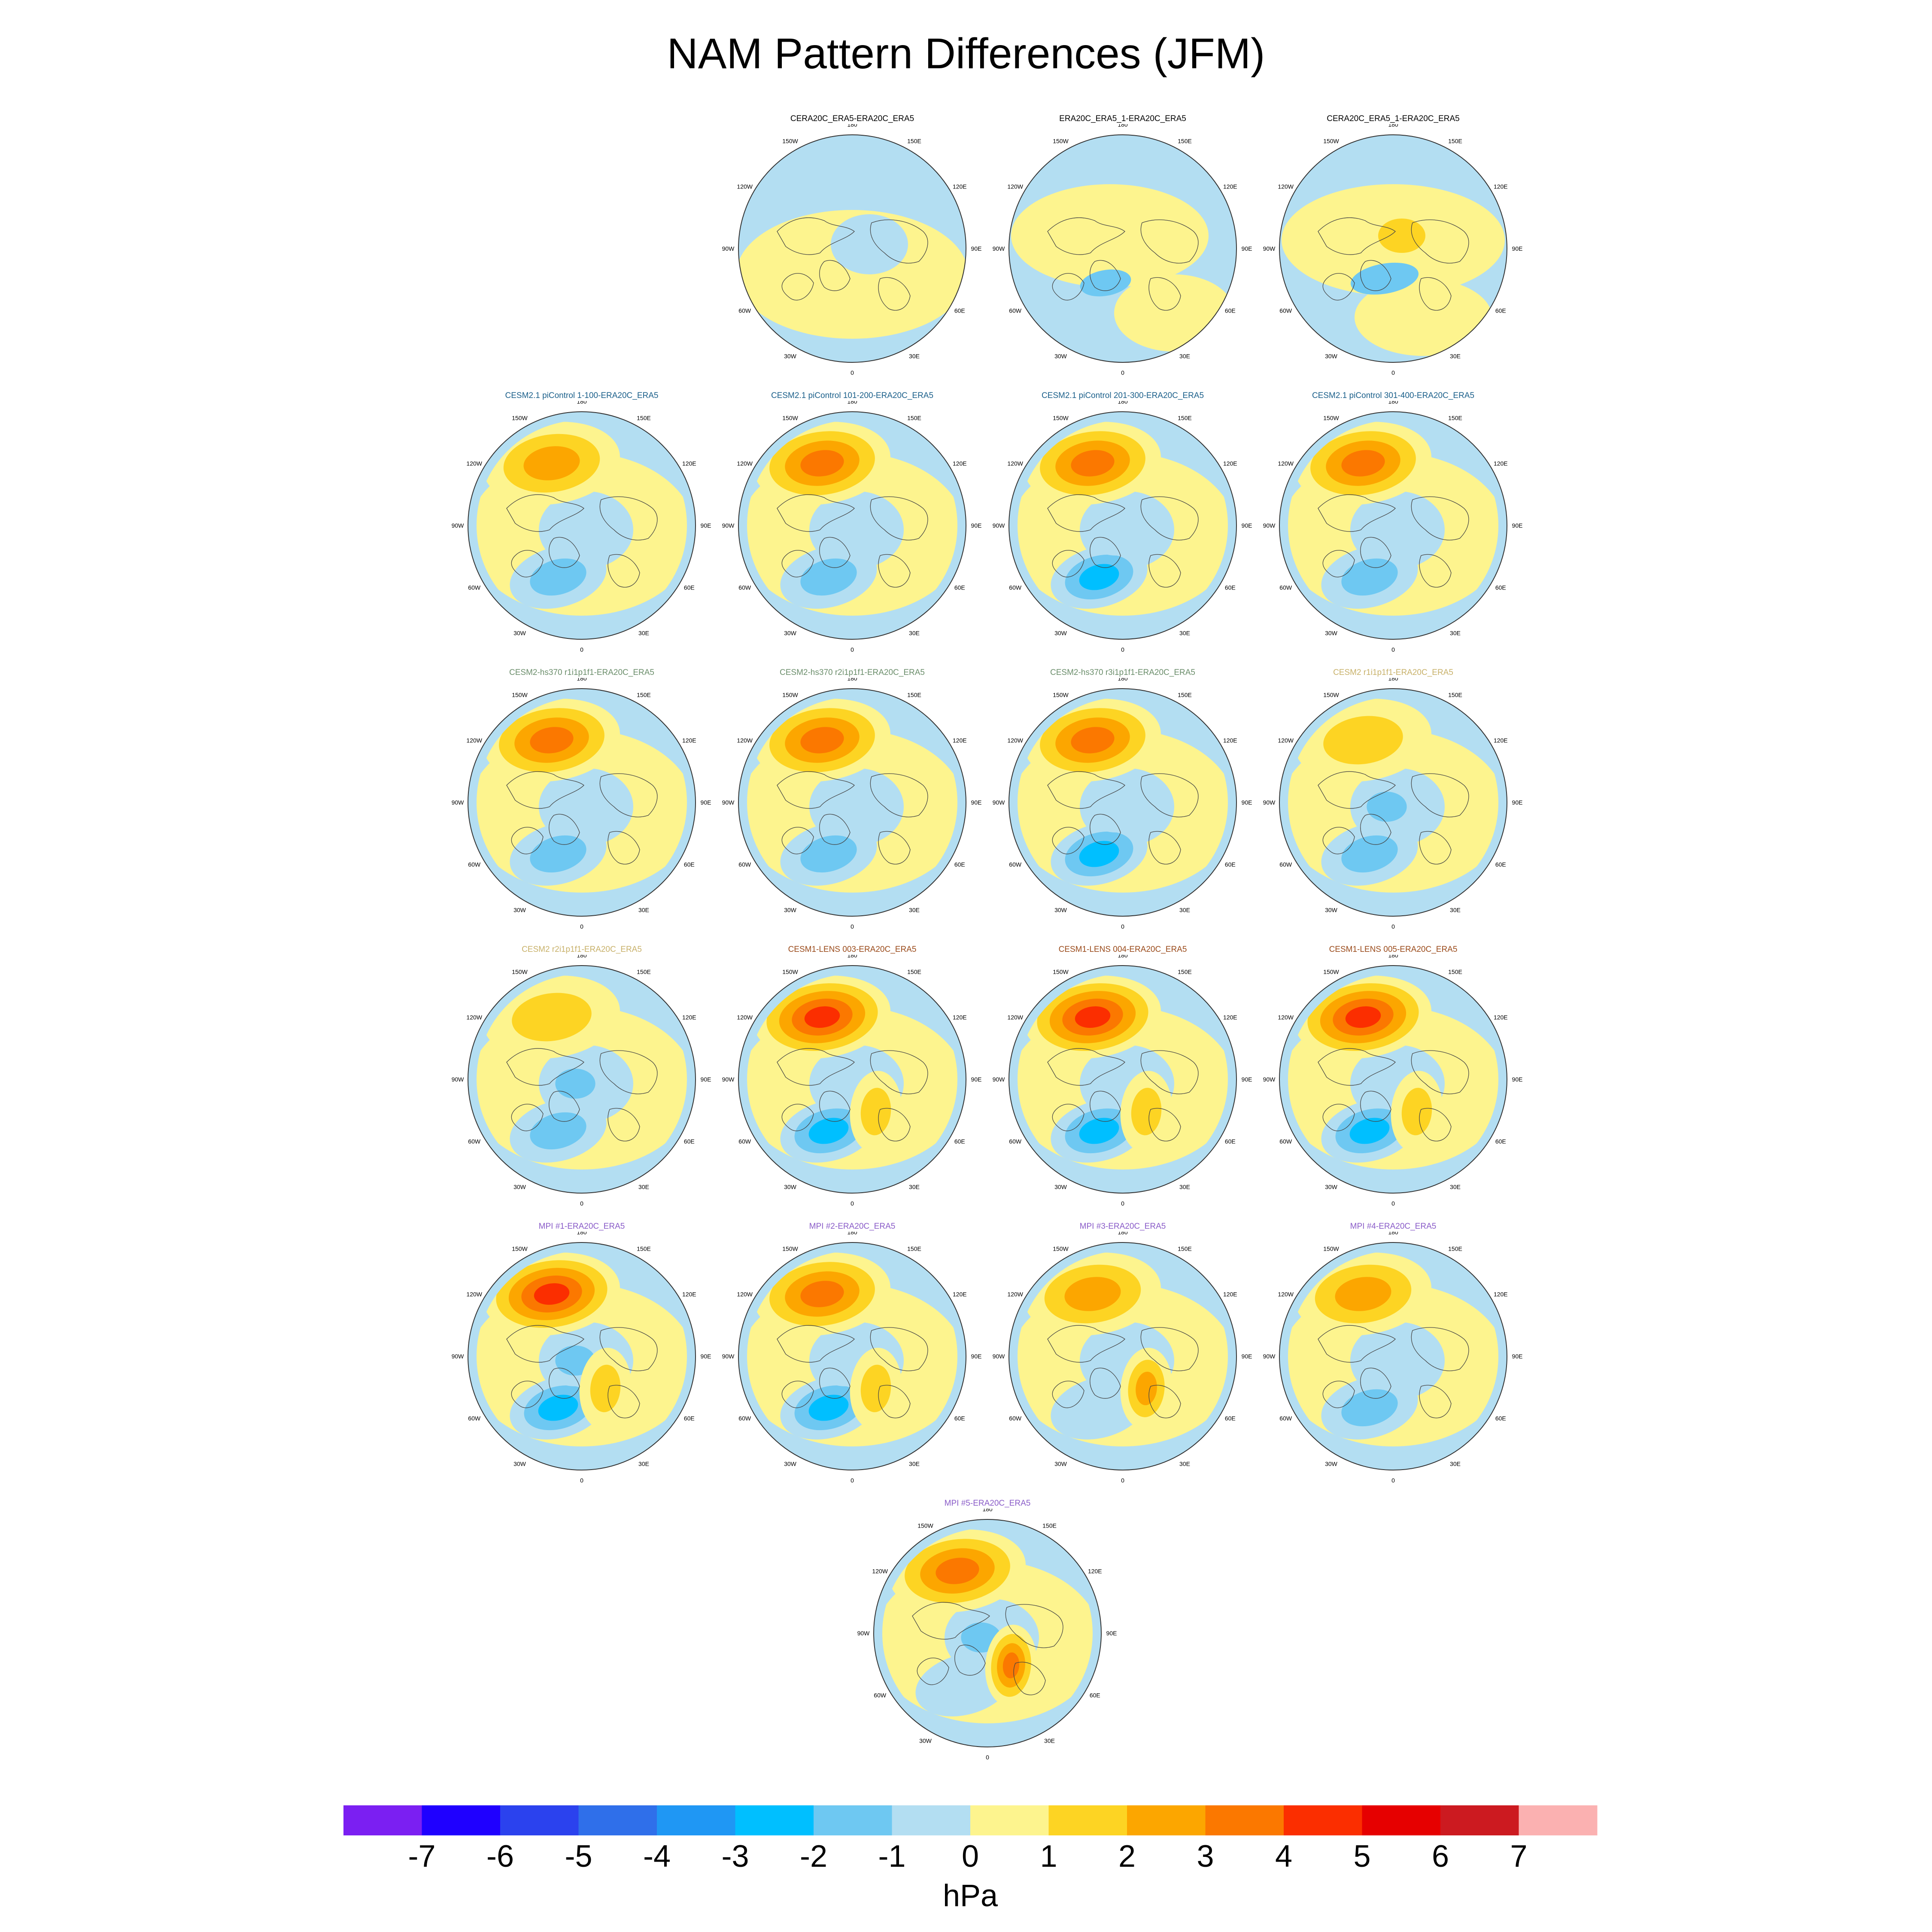 The width and height of the screenshot is (1932, 1932). I want to click on panel-title: MPI #3-ERA20C_ERA5, so click(1122, 1226).